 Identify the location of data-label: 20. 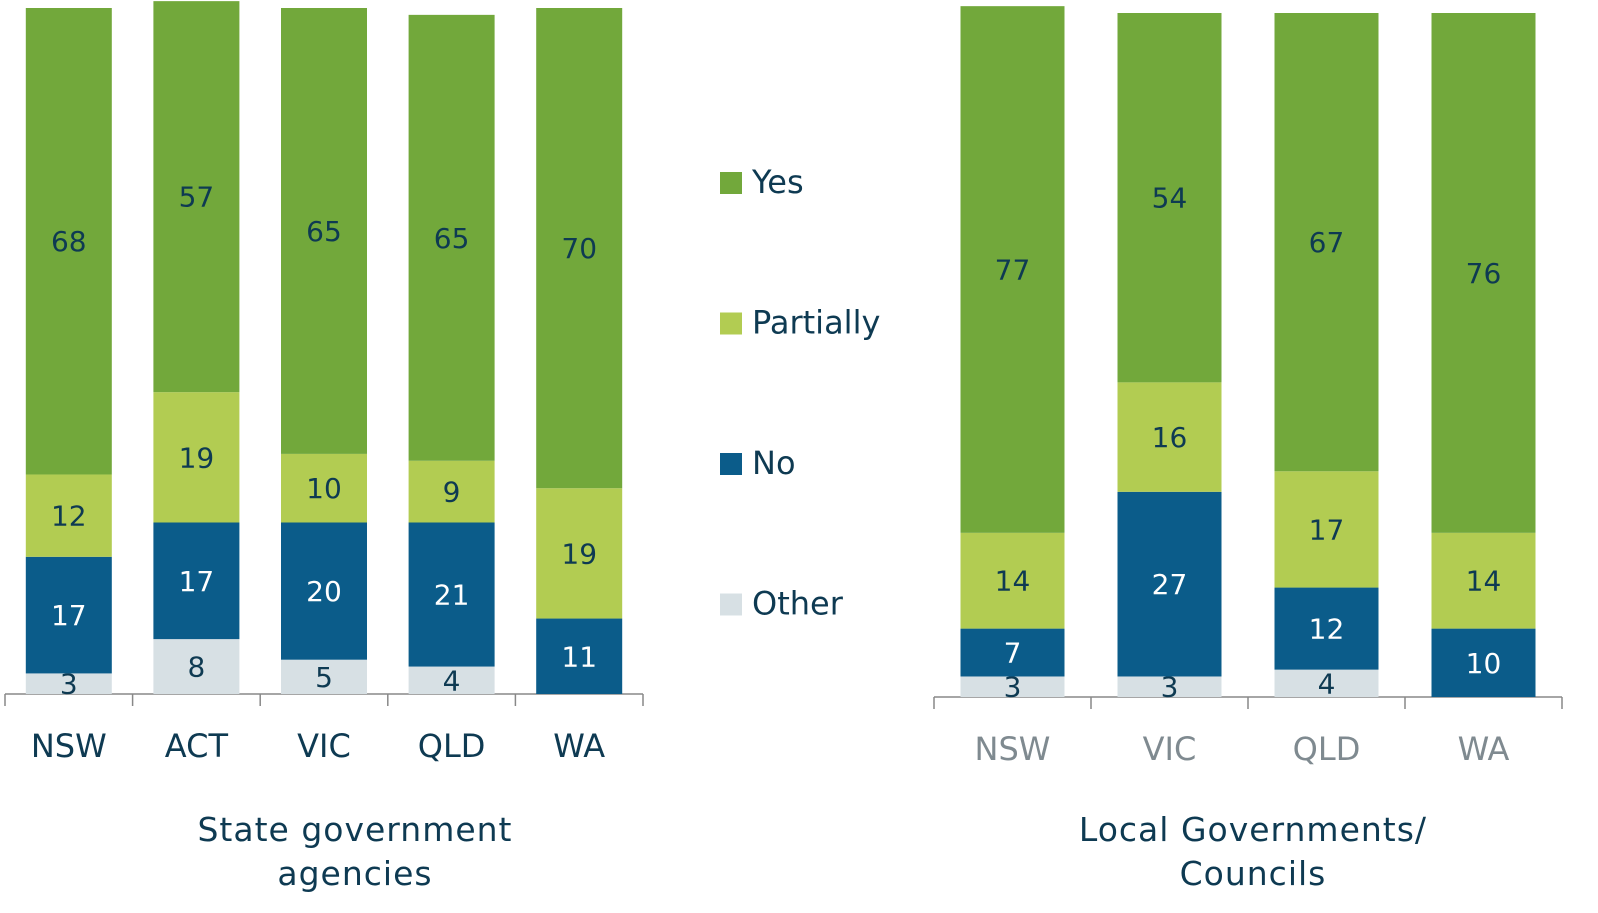
(324, 591).